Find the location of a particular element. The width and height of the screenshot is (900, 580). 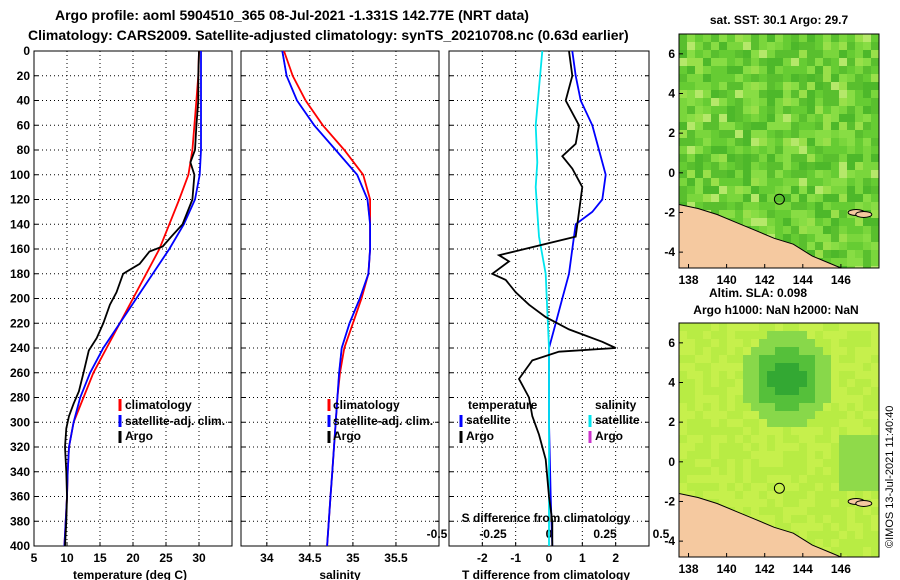

secondary-tick-label: -0.25 is located at coordinates (493, 534).